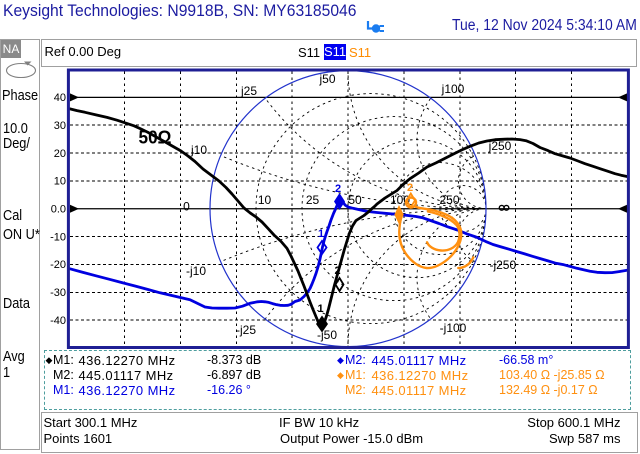 This screenshot has width=640, height=454. I want to click on svg-text: j250, so click(500, 146).